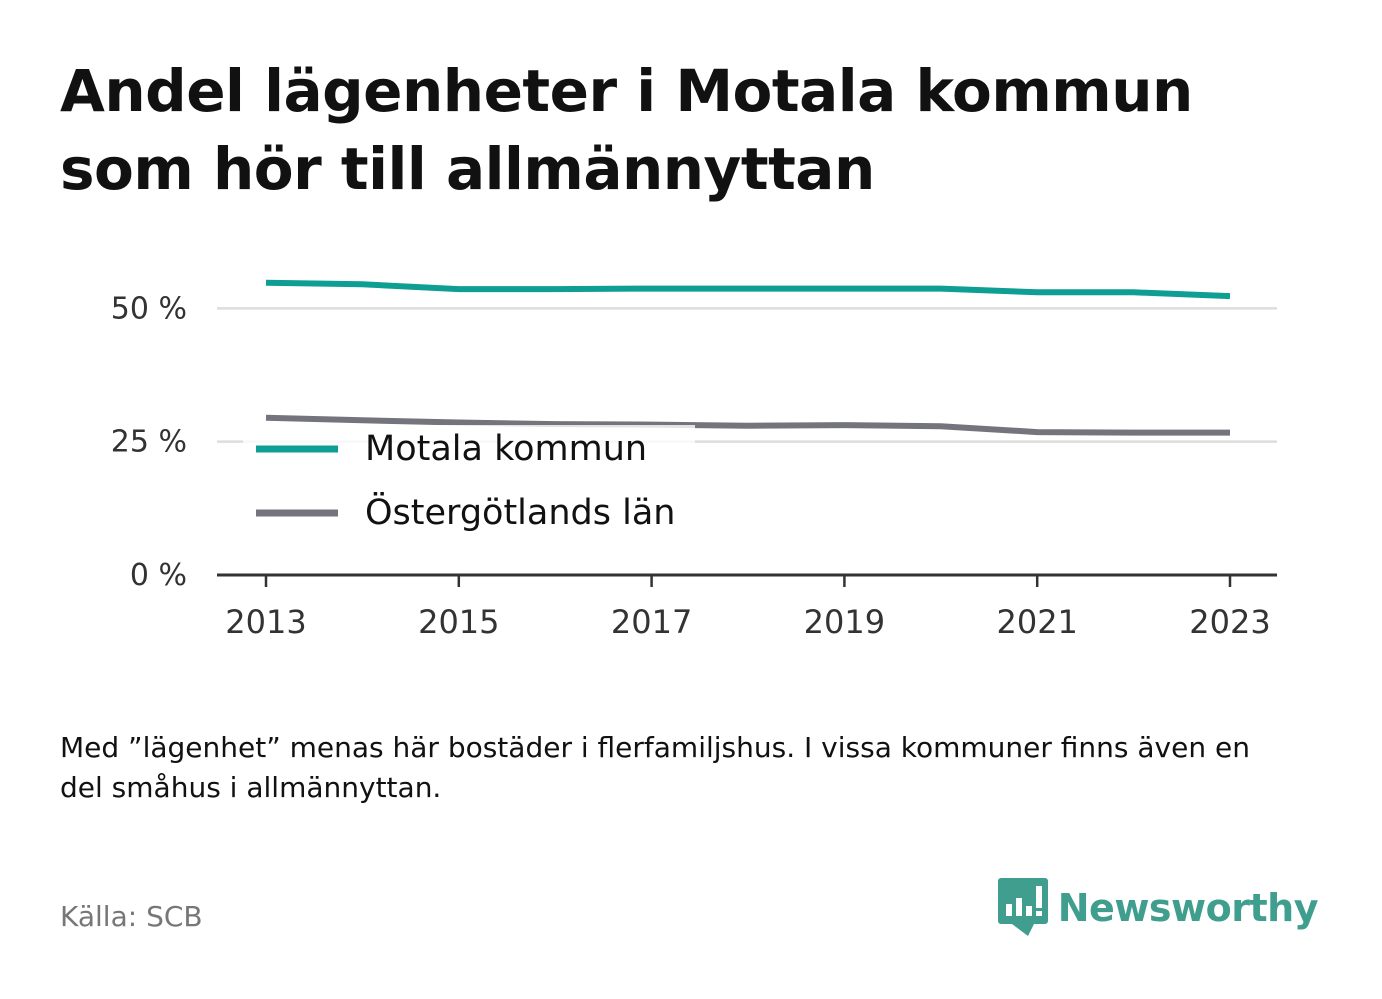 Image resolution: width=1382 pixels, height=999 pixels. I want to click on y-tick-label: 50 %, so click(149, 308).